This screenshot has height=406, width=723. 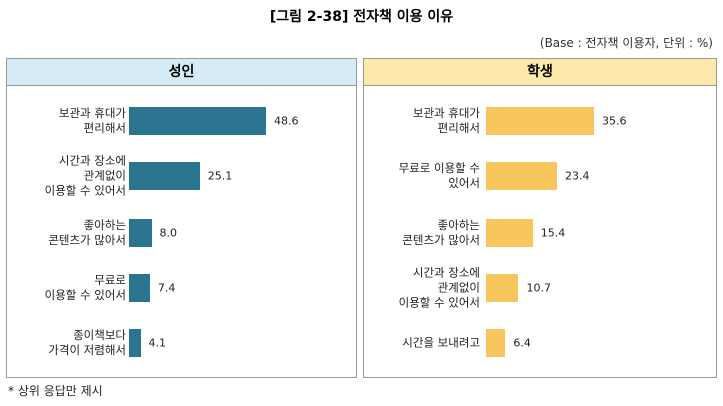 I want to click on value-label: 6.4, so click(x=522, y=343).